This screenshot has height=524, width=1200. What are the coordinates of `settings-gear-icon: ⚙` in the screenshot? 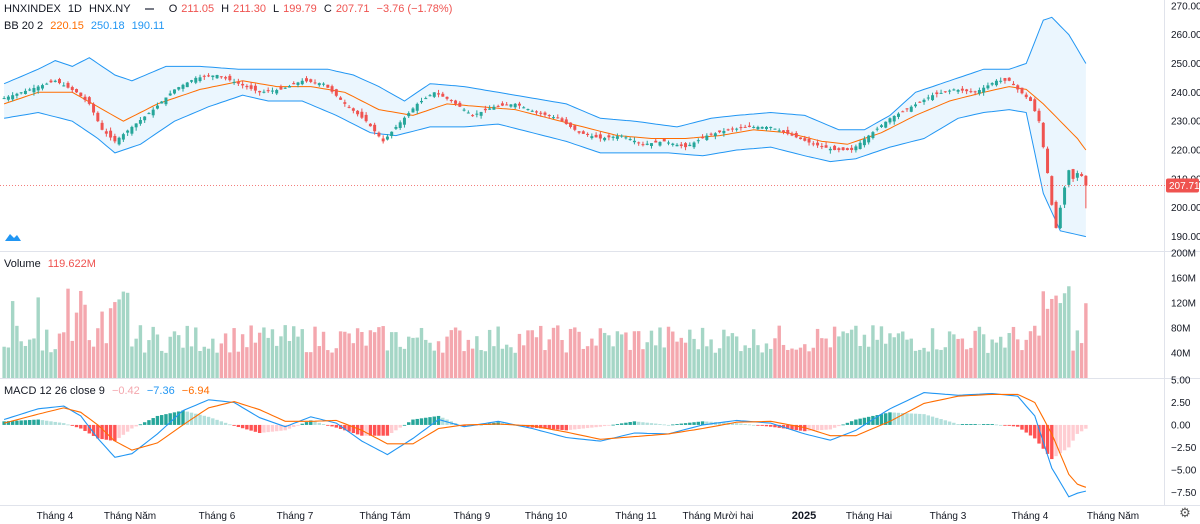 It's located at (1185, 512).